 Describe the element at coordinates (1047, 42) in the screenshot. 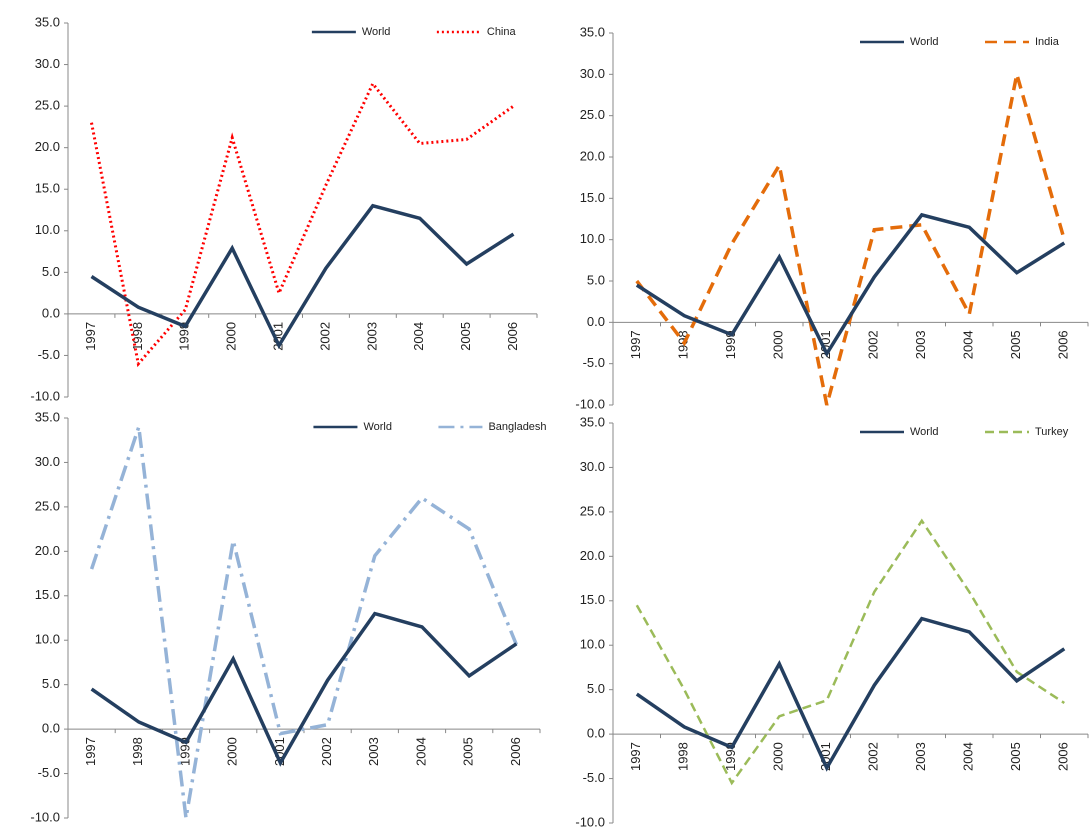

I see `legend-label: India` at that location.